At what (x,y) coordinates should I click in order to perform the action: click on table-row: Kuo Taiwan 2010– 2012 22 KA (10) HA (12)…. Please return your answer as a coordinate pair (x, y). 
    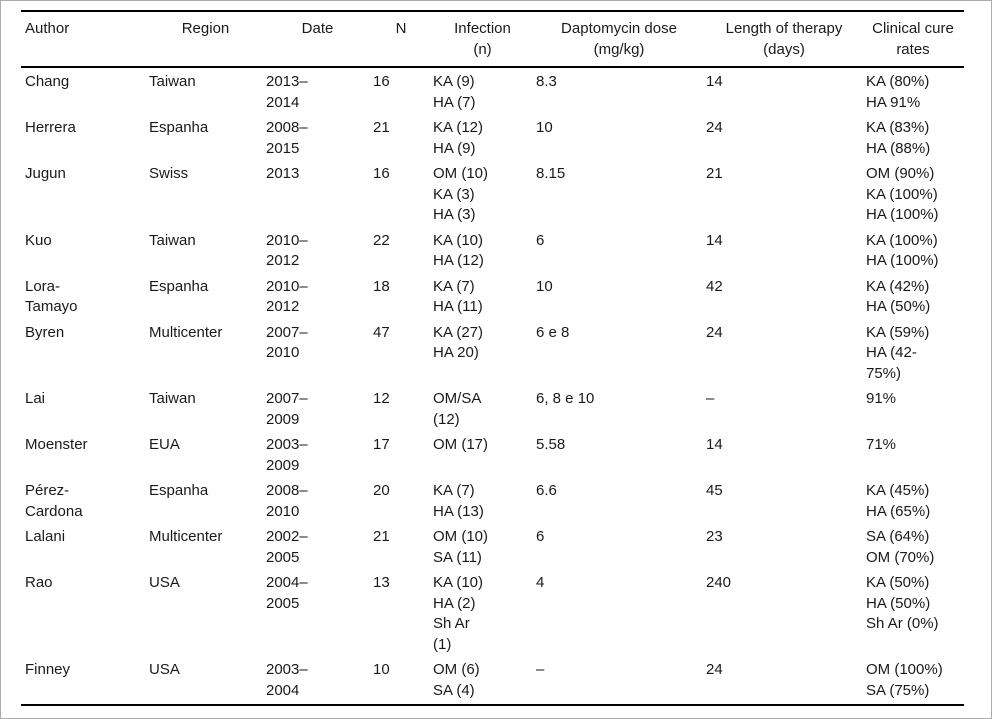
    Looking at the image, I should click on (492, 252).